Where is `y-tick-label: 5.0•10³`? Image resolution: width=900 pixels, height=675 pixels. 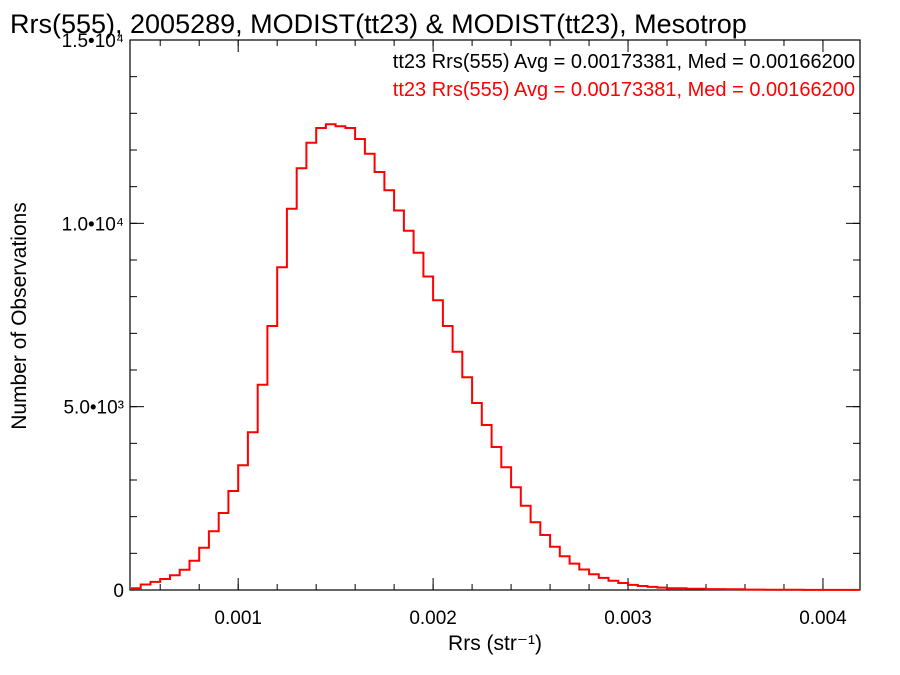
y-tick-label: 5.0•10³ is located at coordinates (93, 408).